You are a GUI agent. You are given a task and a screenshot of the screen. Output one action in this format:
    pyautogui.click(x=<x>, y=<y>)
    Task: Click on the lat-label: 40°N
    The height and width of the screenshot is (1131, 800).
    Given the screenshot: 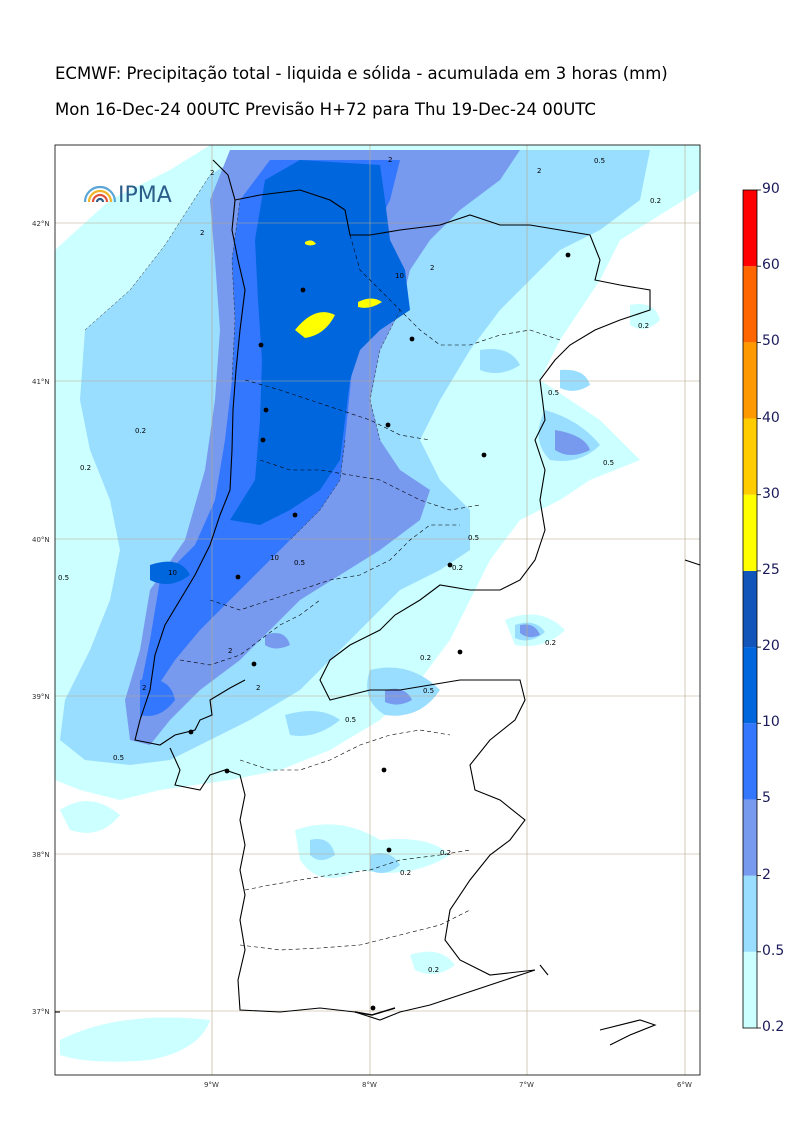 What is the action you would take?
    pyautogui.click(x=41, y=540)
    